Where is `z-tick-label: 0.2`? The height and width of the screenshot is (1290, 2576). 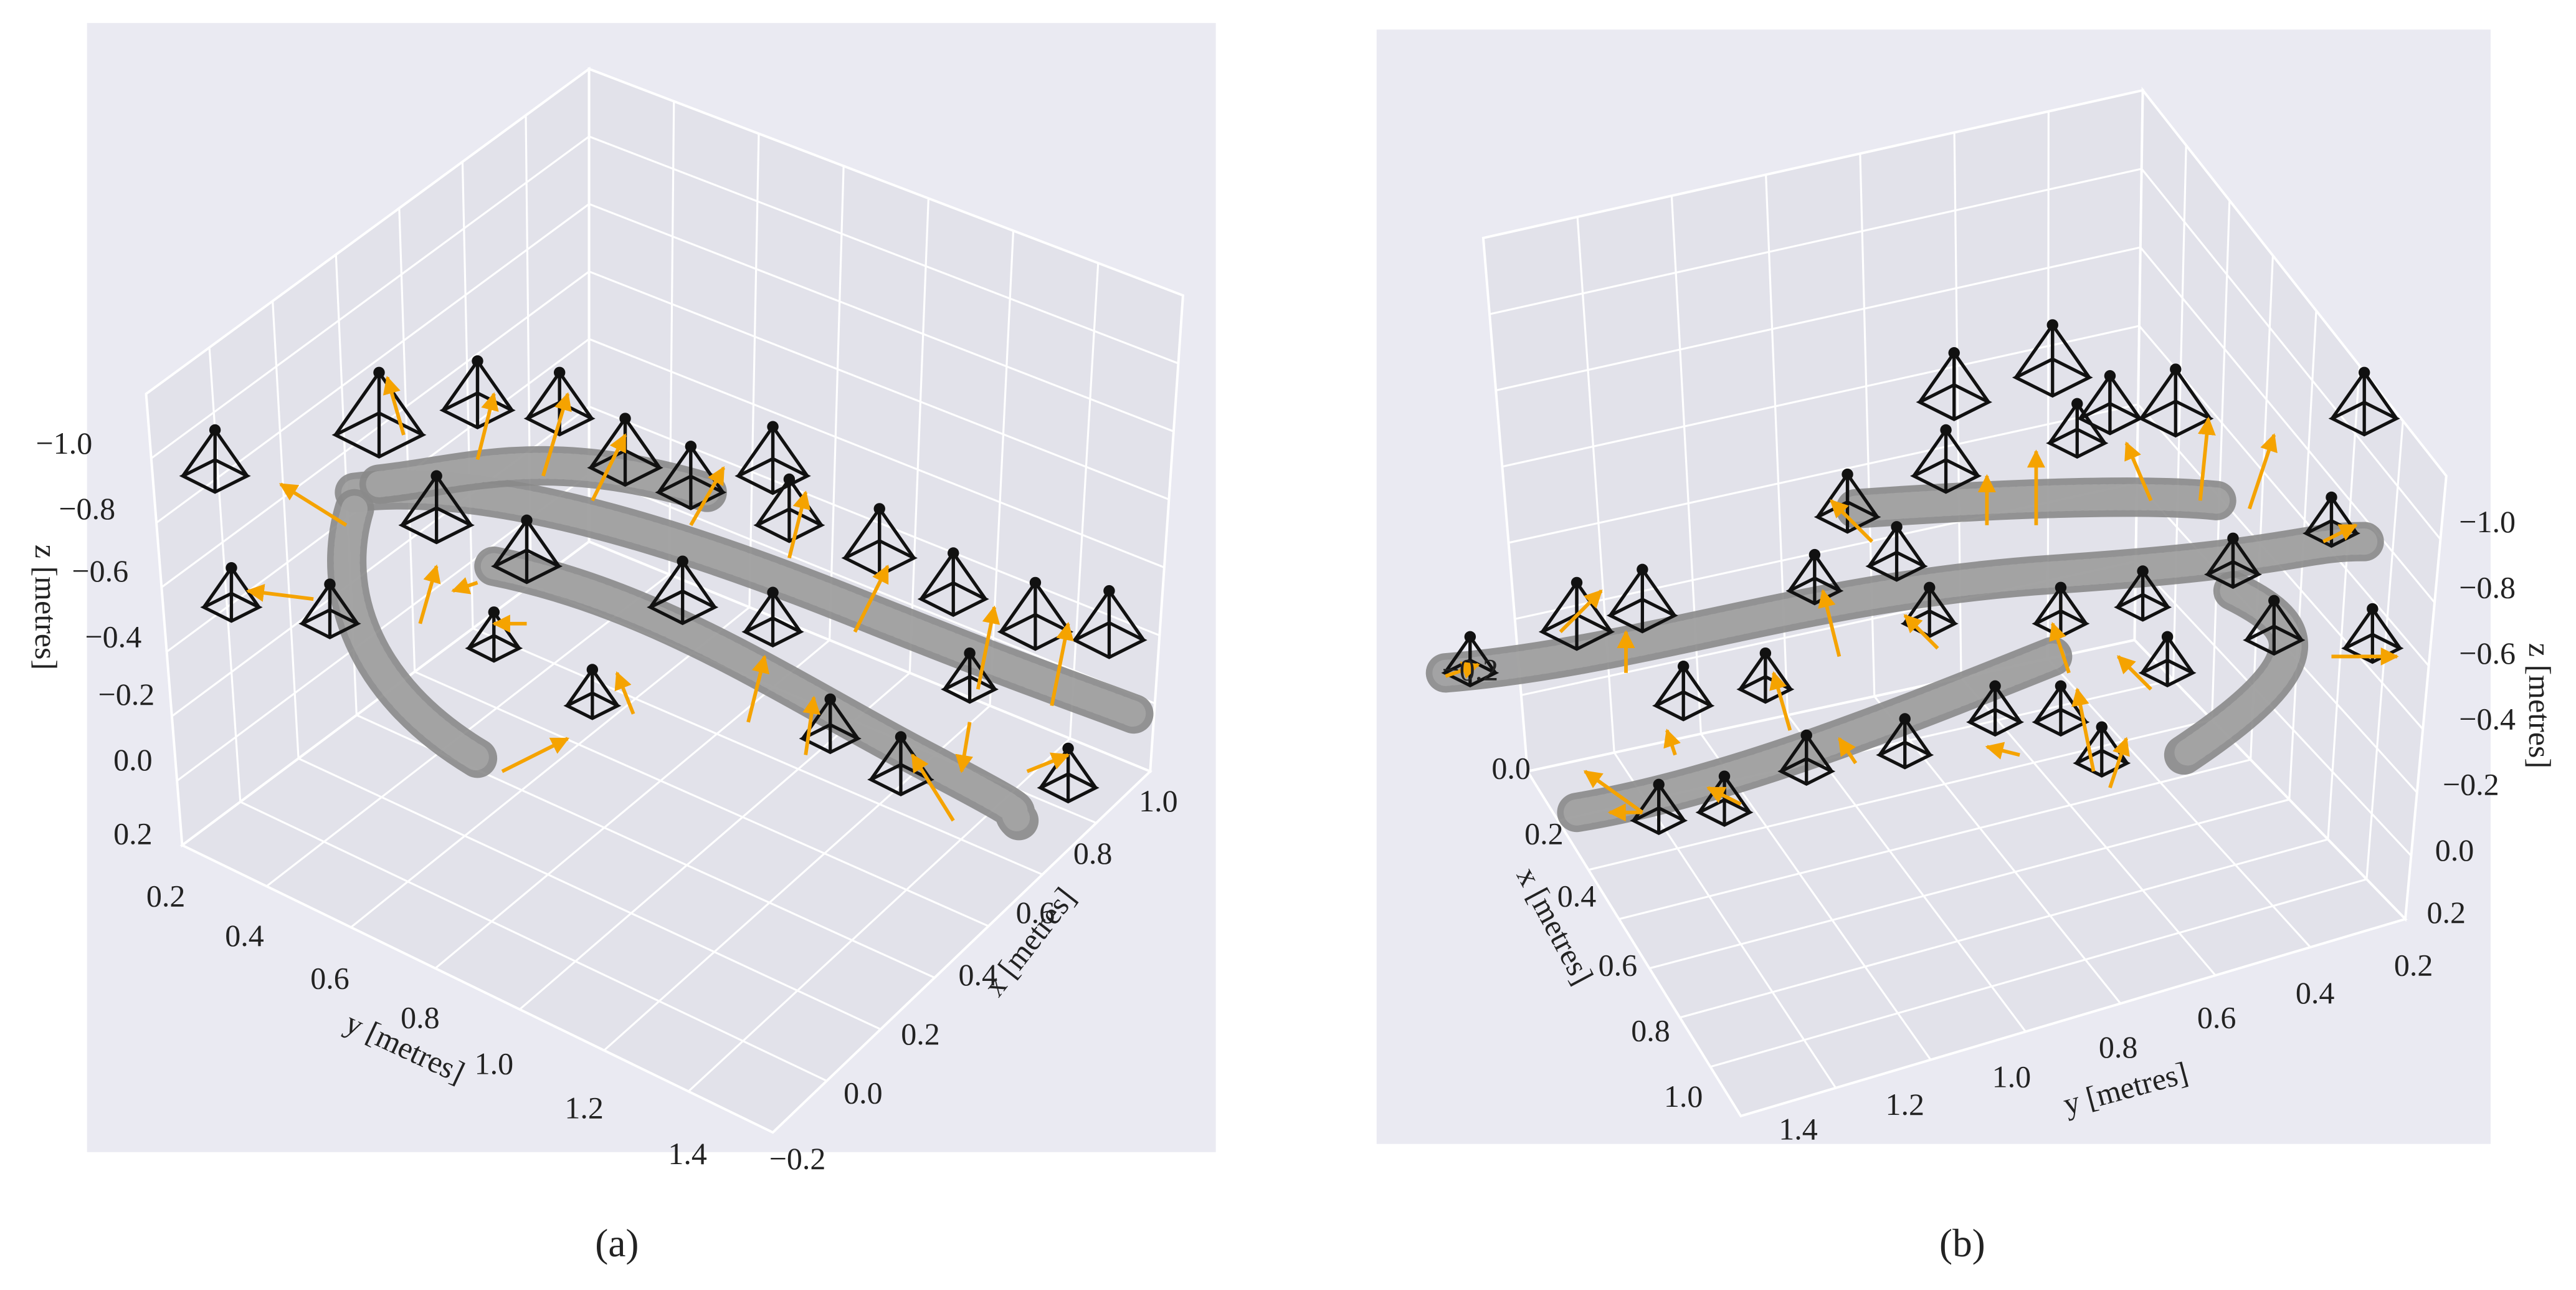
z-tick-label: 0.2 is located at coordinates (133, 833).